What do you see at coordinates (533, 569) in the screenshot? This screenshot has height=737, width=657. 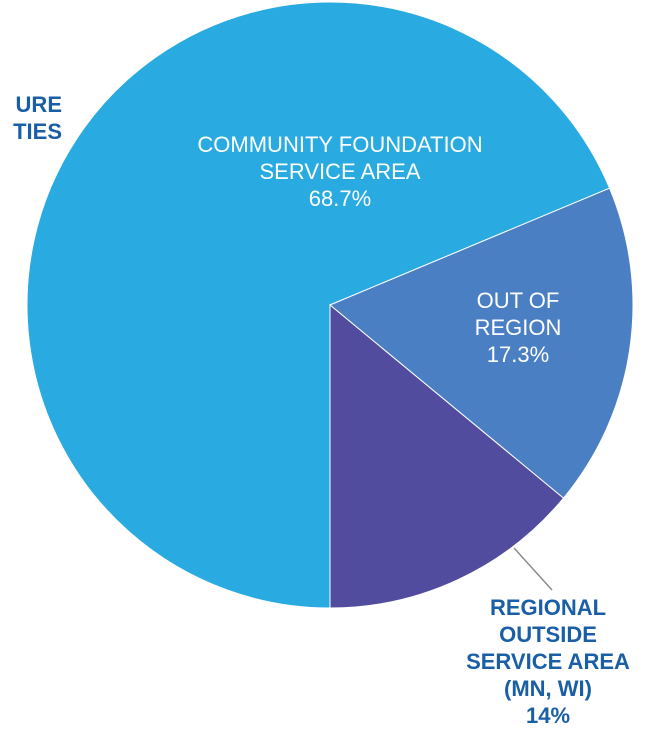 I see `leader-line` at bounding box center [533, 569].